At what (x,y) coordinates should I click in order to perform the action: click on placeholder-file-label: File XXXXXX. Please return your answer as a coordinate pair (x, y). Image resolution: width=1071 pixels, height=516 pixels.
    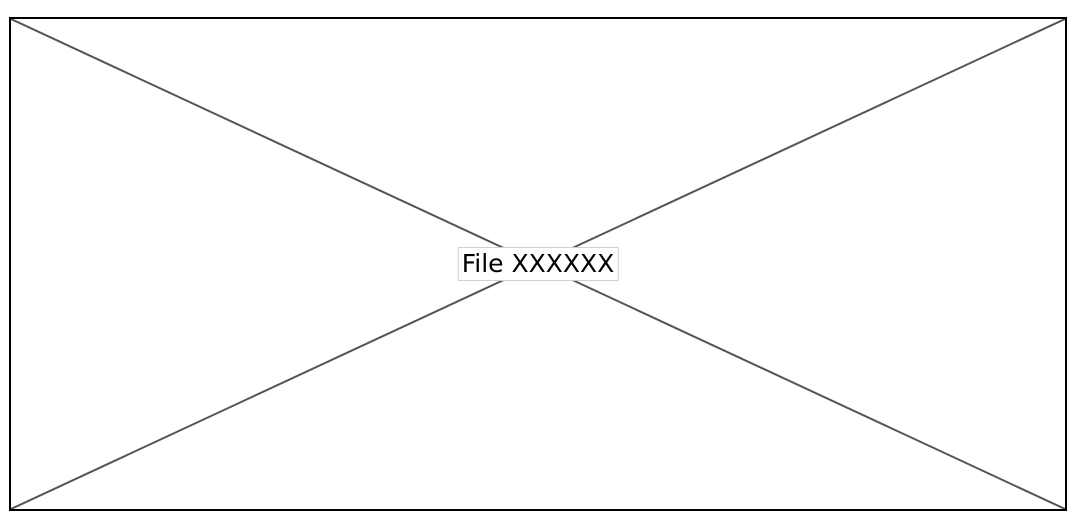
    Looking at the image, I should click on (538, 264).